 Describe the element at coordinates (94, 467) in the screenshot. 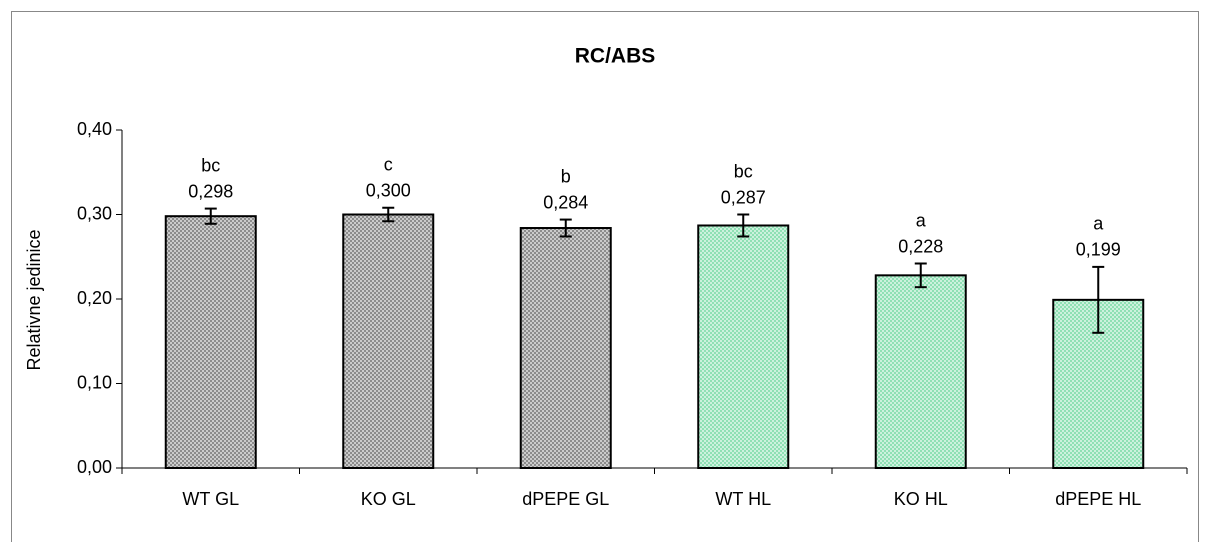

I see `y-tick-label: 0,00` at that location.